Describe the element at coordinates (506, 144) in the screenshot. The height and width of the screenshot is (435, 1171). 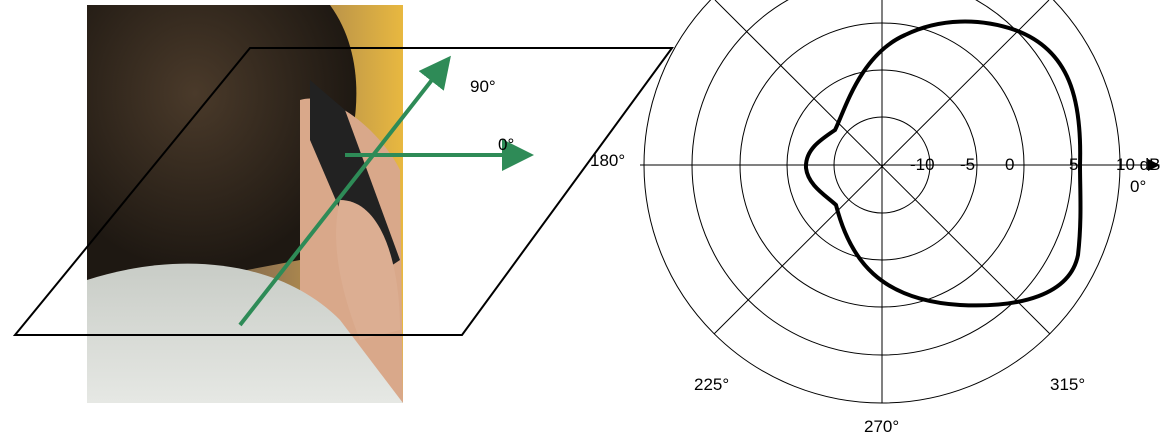
I see `photo-label: 0°` at that location.